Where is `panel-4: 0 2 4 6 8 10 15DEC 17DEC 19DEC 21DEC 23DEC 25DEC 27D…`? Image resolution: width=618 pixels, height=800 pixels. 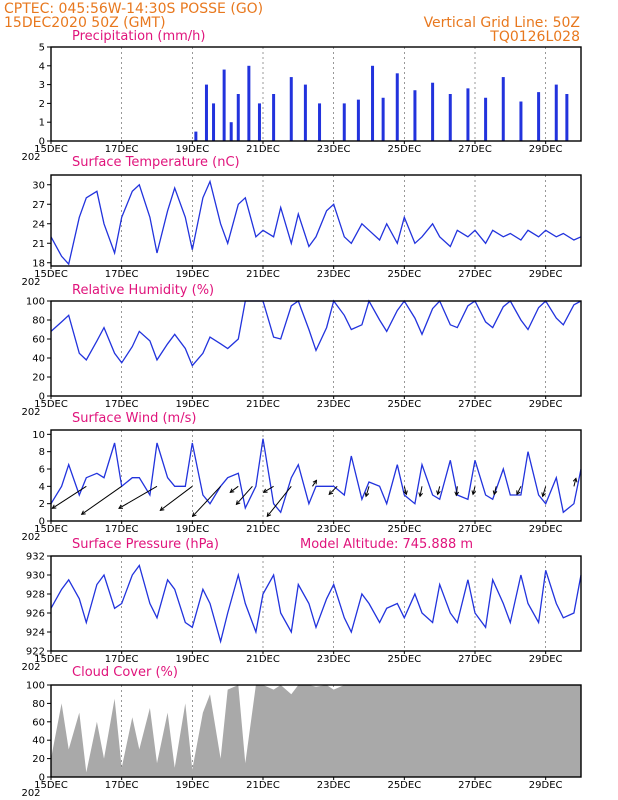
panel-4: 0 2 4 6 8 10 15DEC 17DEC 19DEC 21DEC 23DEC 25DEC 27D… is located at coordinates (301, 477).